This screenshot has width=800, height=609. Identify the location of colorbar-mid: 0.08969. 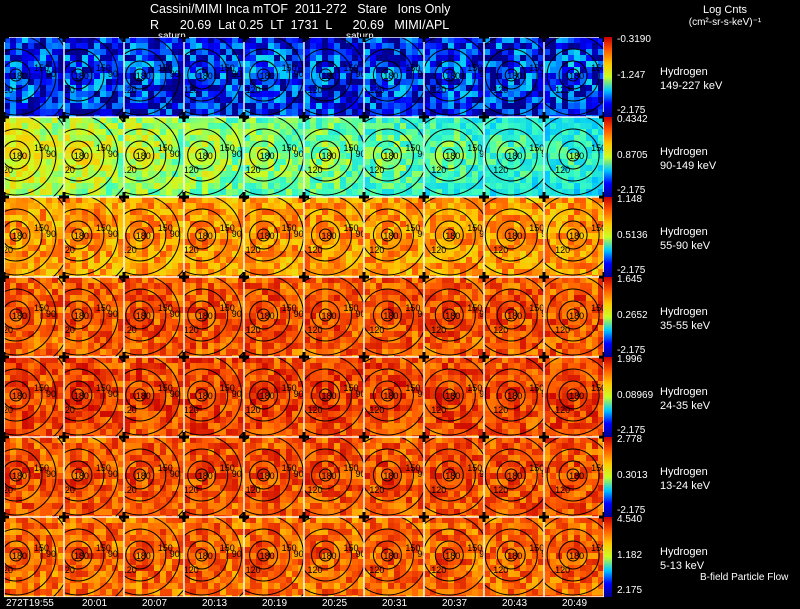
(635, 395).